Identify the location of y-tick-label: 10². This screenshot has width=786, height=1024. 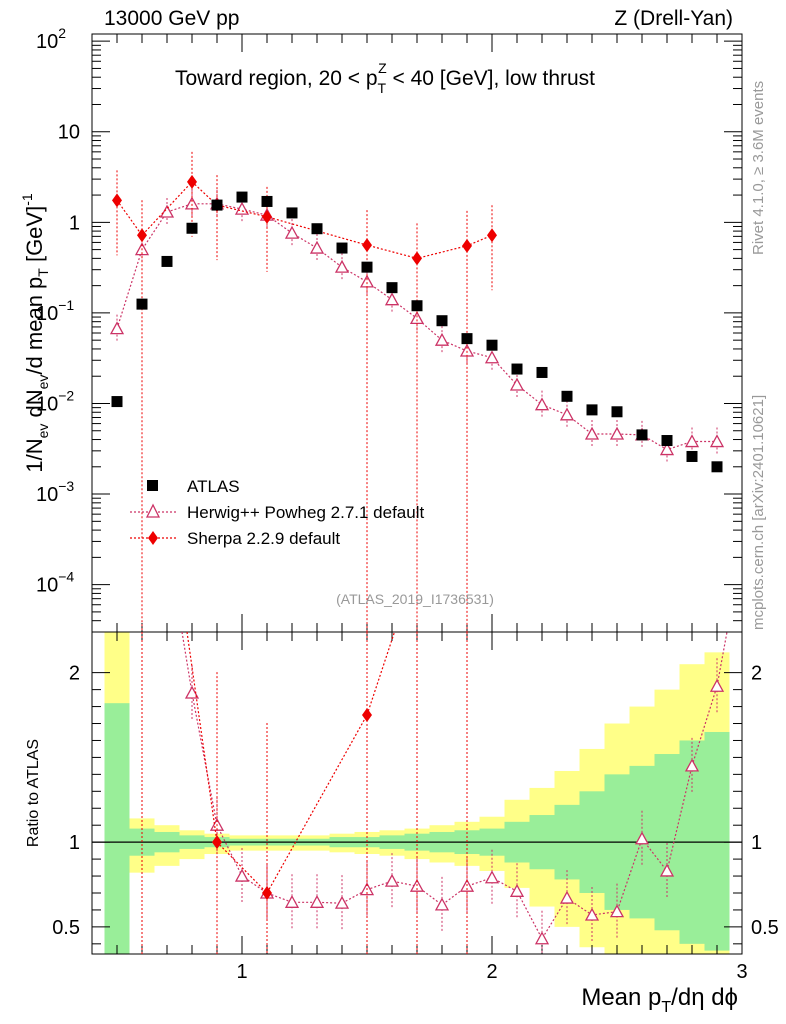
(51, 39).